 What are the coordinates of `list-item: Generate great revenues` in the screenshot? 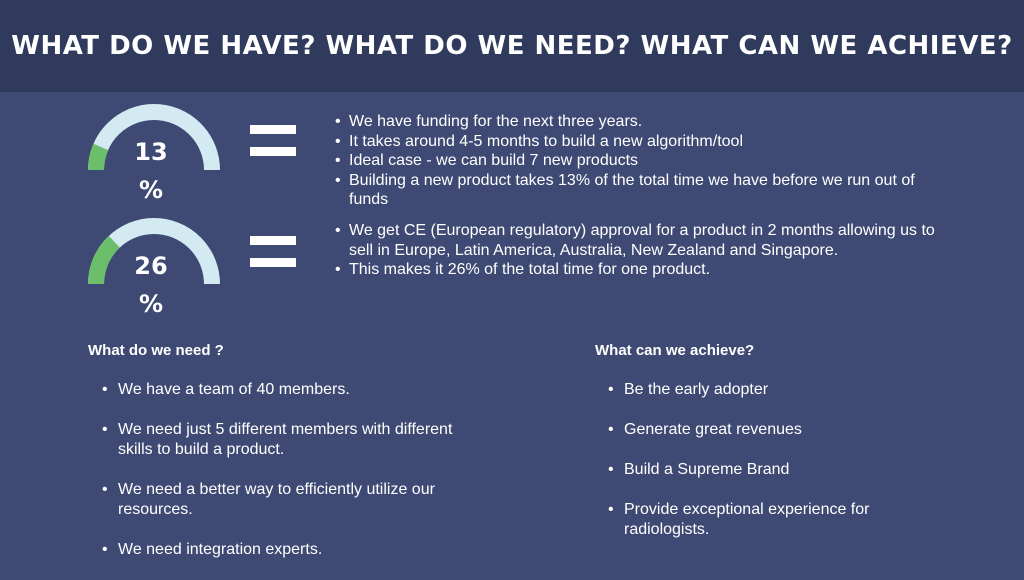 It's located at (778, 430).